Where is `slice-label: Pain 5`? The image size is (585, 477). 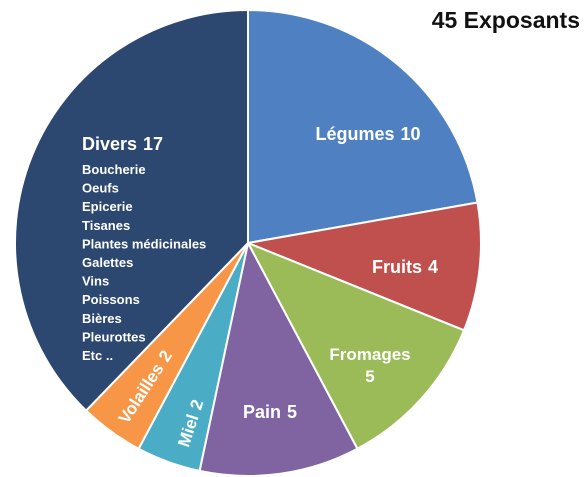 slice-label: Pain 5 is located at coordinates (270, 412).